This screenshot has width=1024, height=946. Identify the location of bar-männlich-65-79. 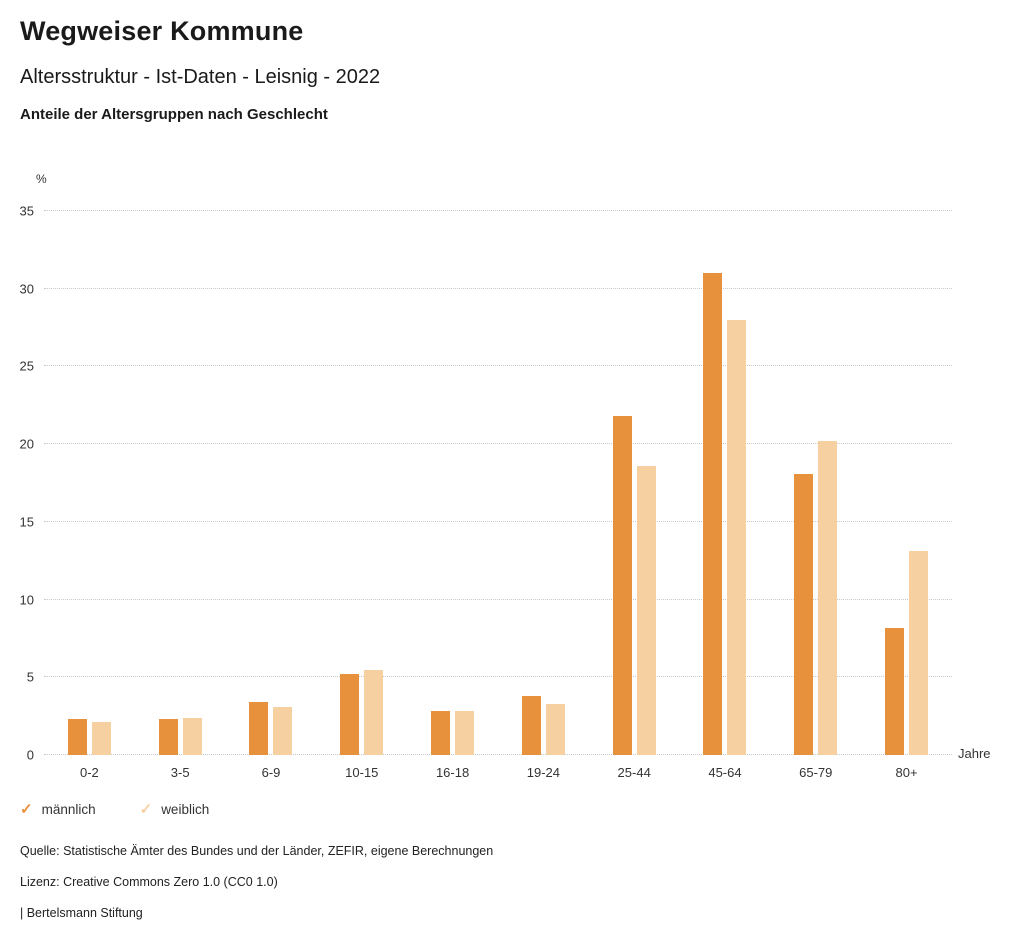
(804, 614).